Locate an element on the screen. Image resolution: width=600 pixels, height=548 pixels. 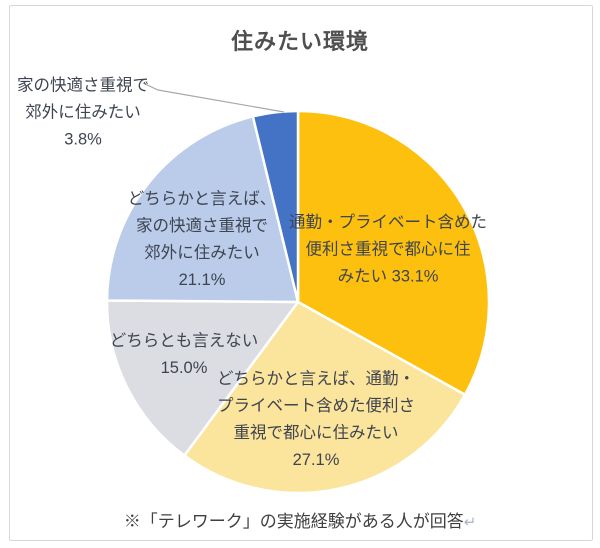
leader-line is located at coordinates (213, 97).